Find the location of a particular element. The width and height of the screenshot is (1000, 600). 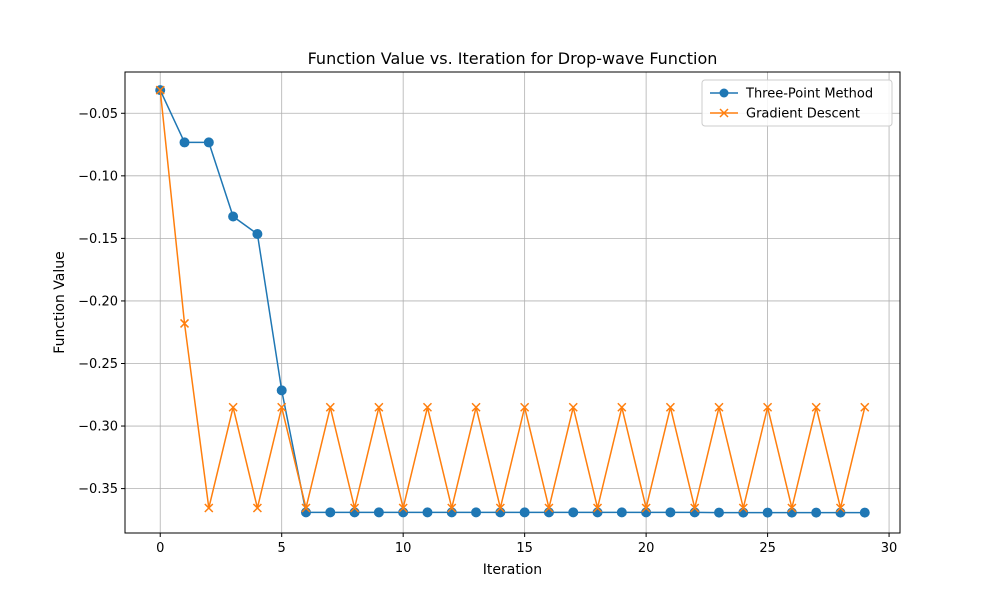

y-axis-label: Function Value is located at coordinates (60, 302).